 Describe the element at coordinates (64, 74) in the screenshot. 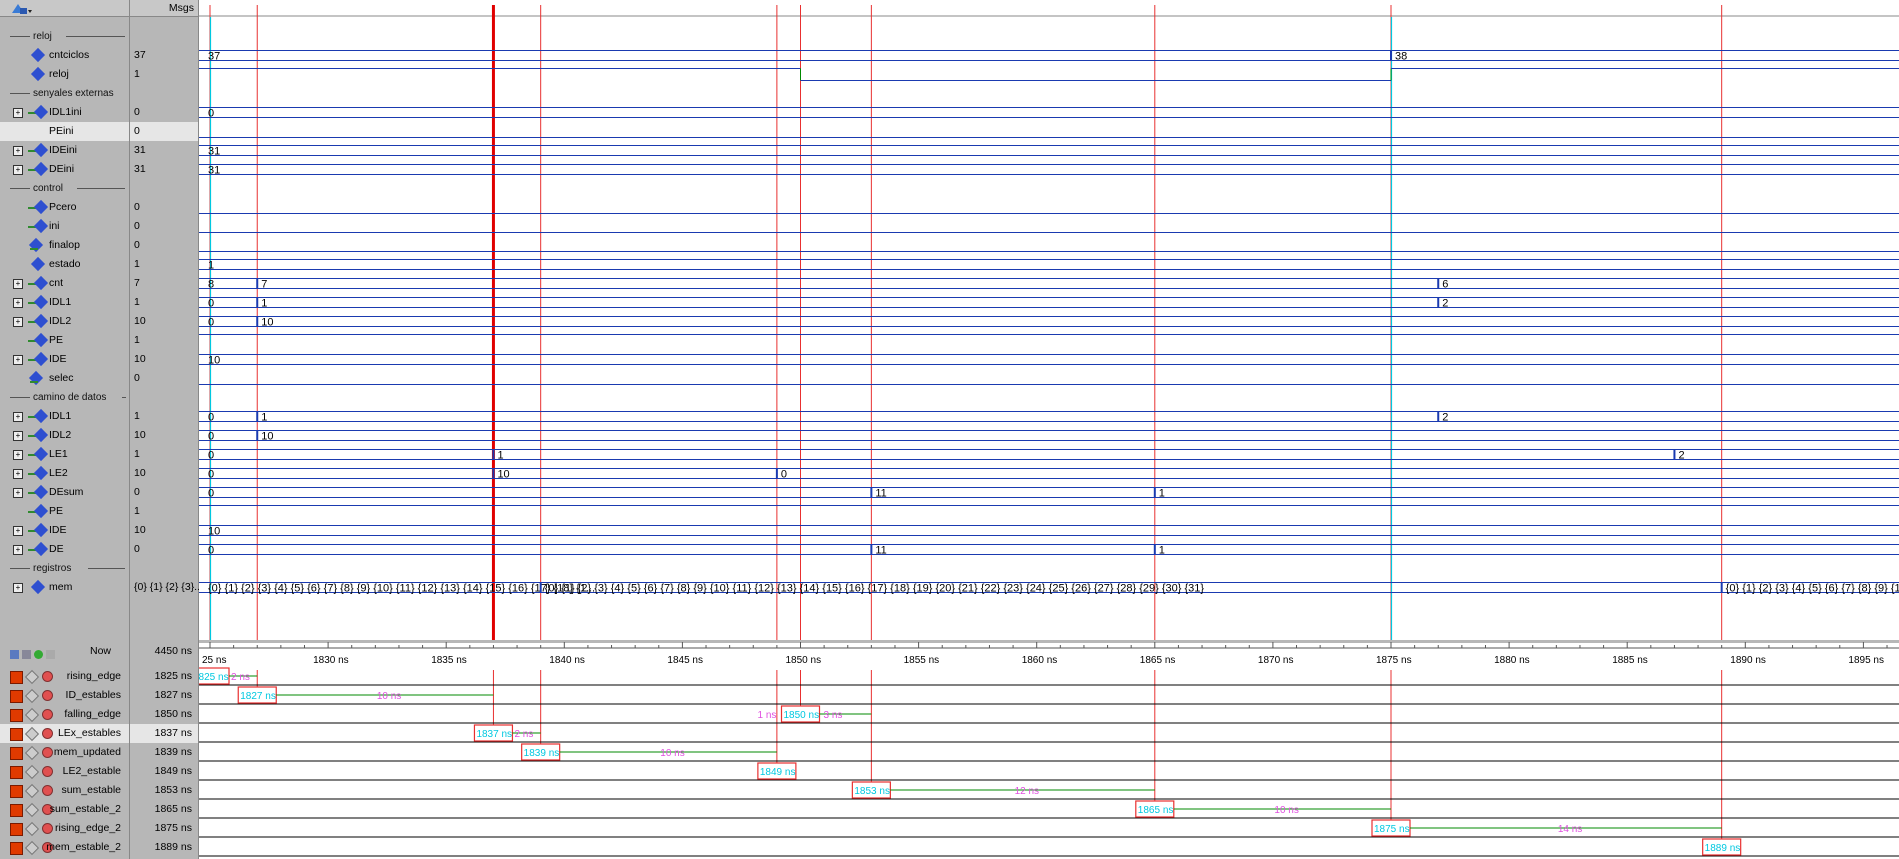

I see `signal-row: reloj` at that location.